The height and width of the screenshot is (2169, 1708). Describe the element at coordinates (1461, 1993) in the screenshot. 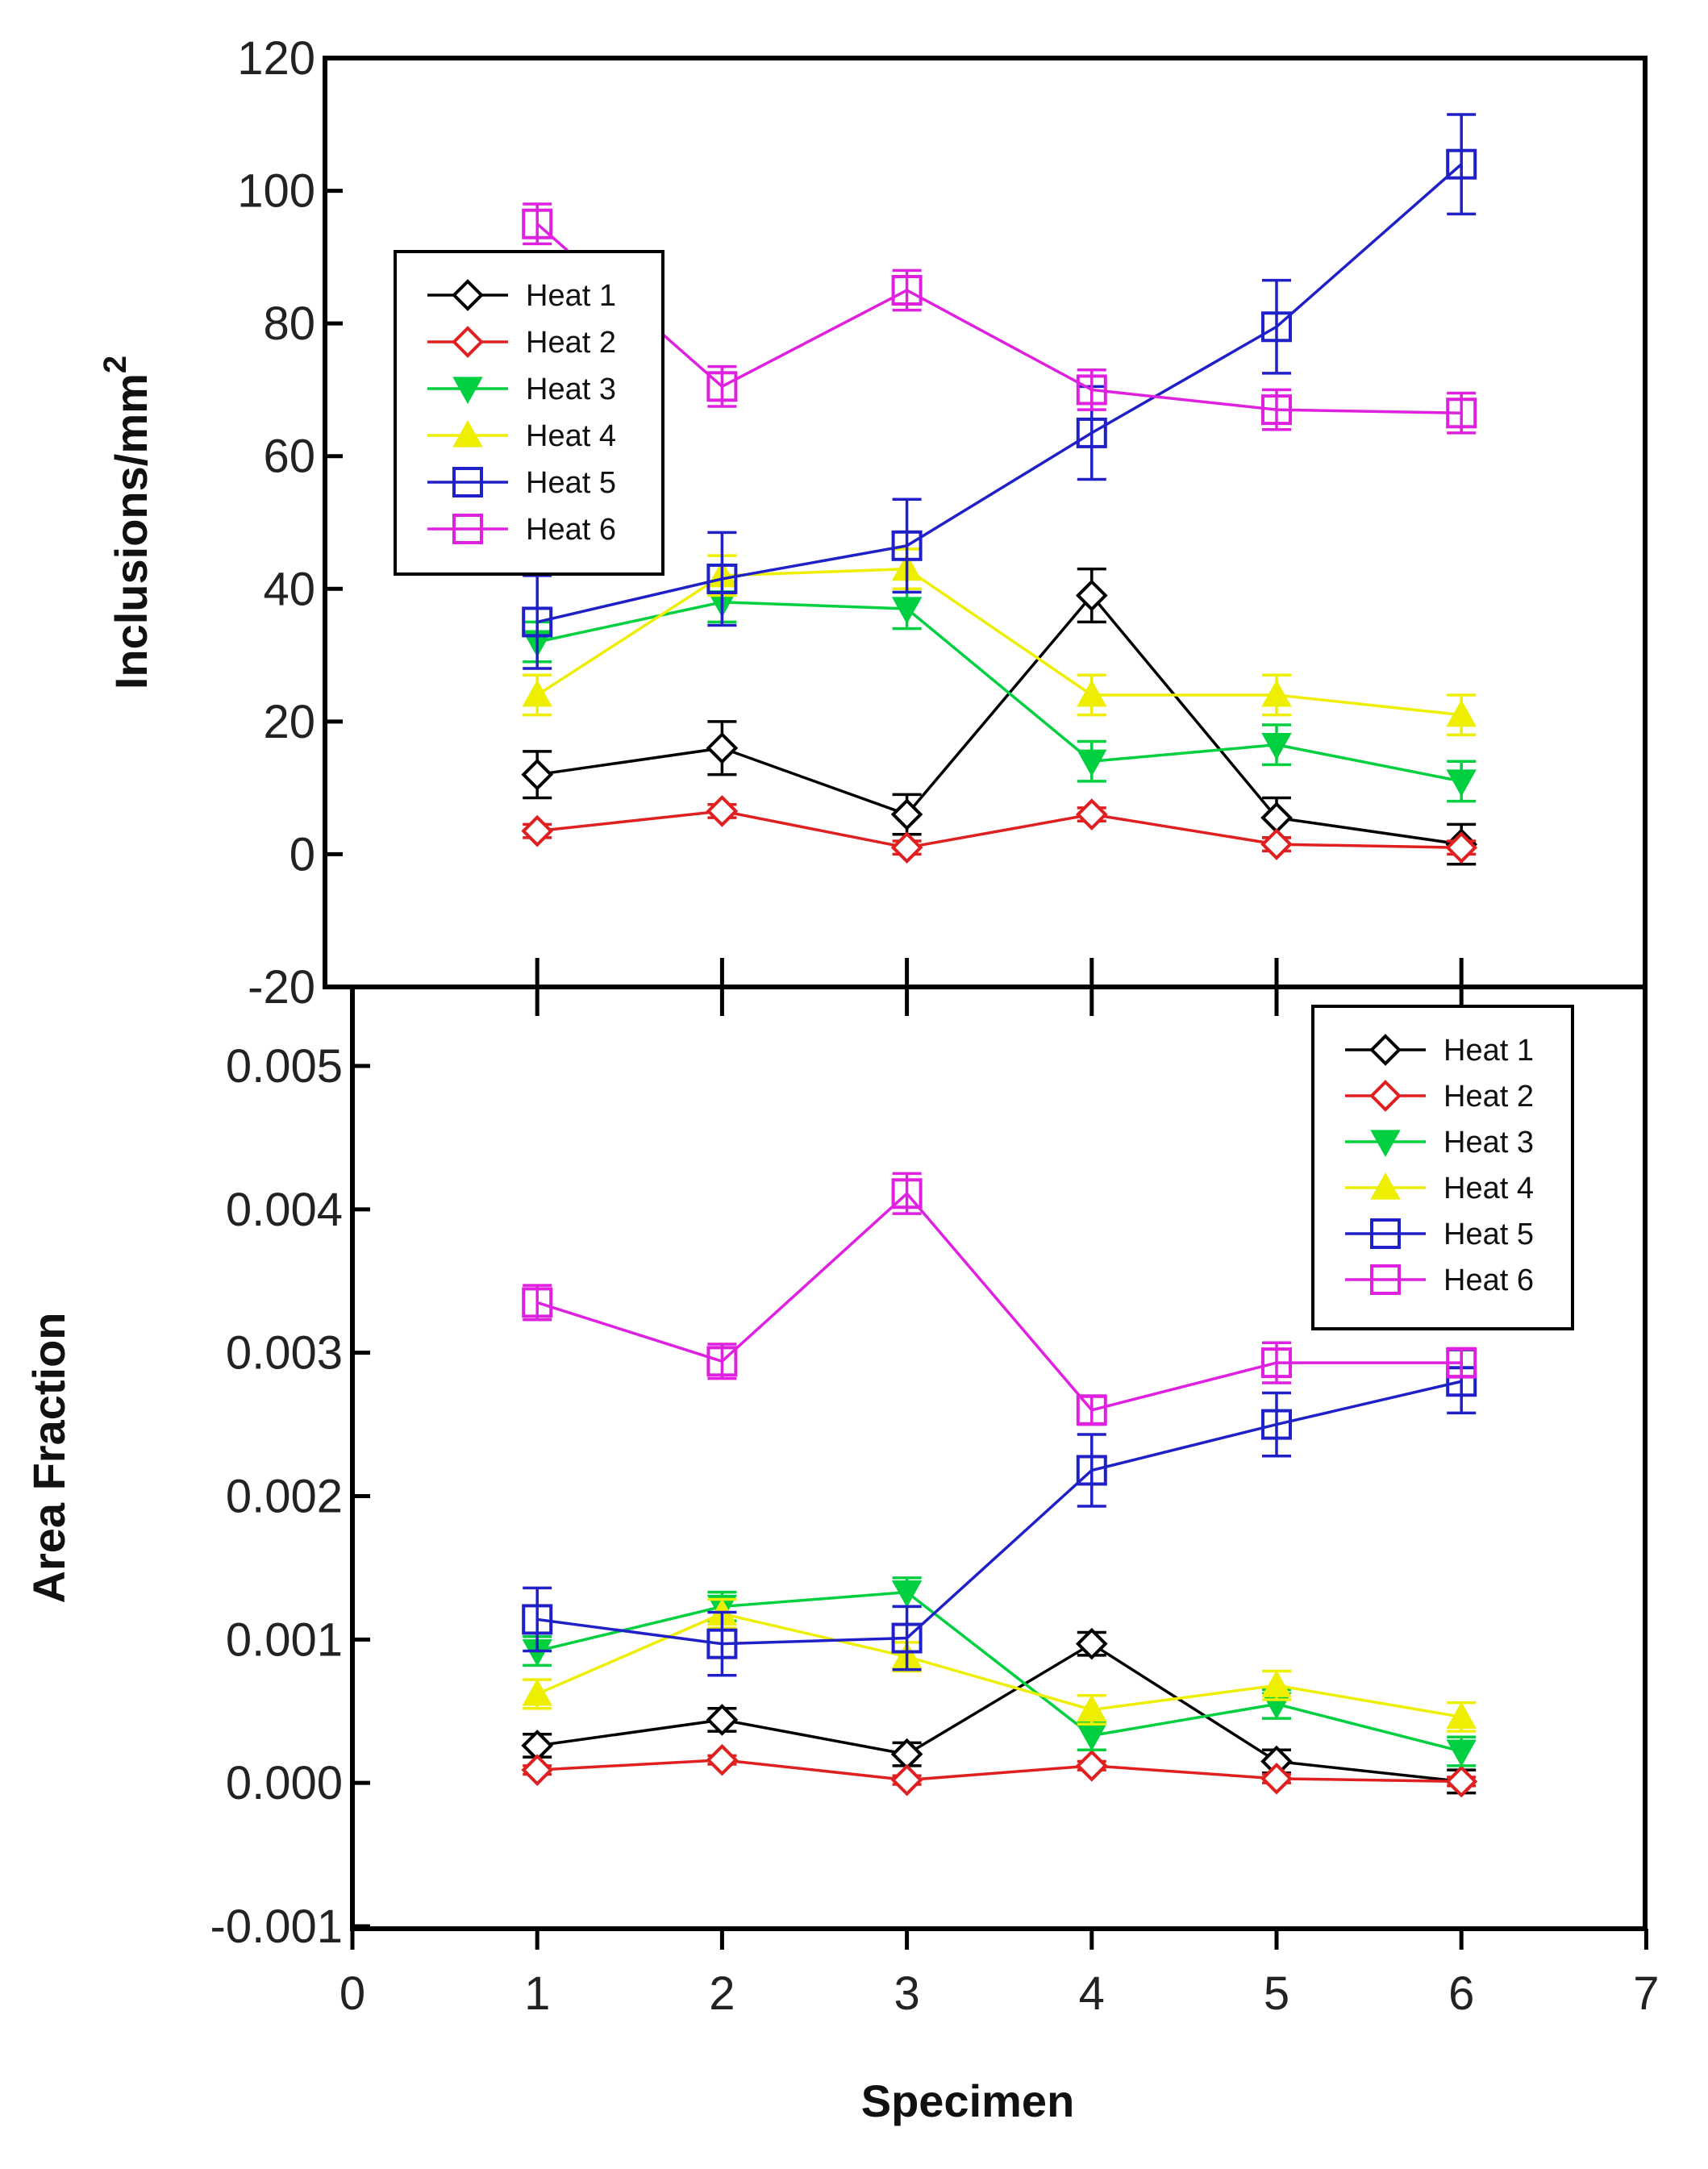

I see `x-tick-label: 6` at that location.